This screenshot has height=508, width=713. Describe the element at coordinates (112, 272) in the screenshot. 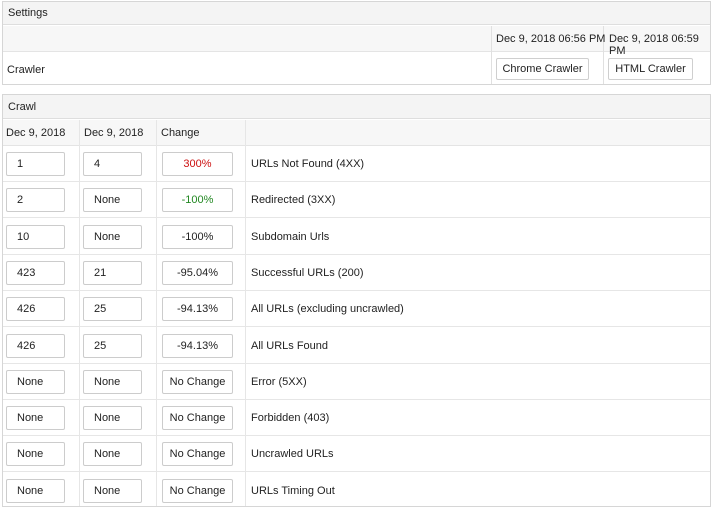

I see `value-field-date-2: 21` at that location.